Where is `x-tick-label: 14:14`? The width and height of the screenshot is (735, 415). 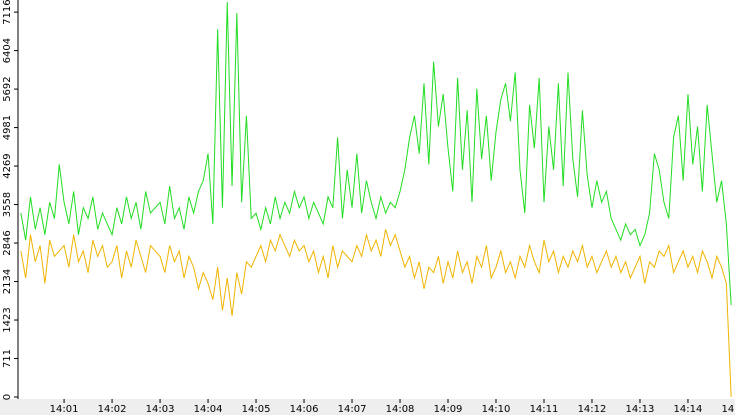
x-tick-label: 14:14 is located at coordinates (688, 409).